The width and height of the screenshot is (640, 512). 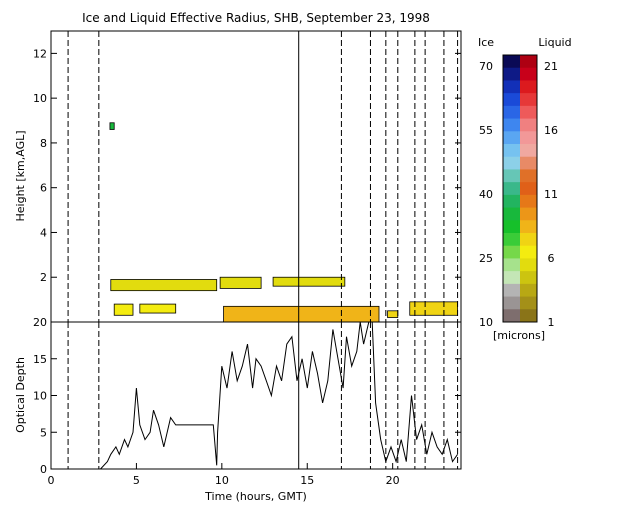 What do you see at coordinates (222, 480) in the screenshot?
I see `x-tick-label: 10` at bounding box center [222, 480].